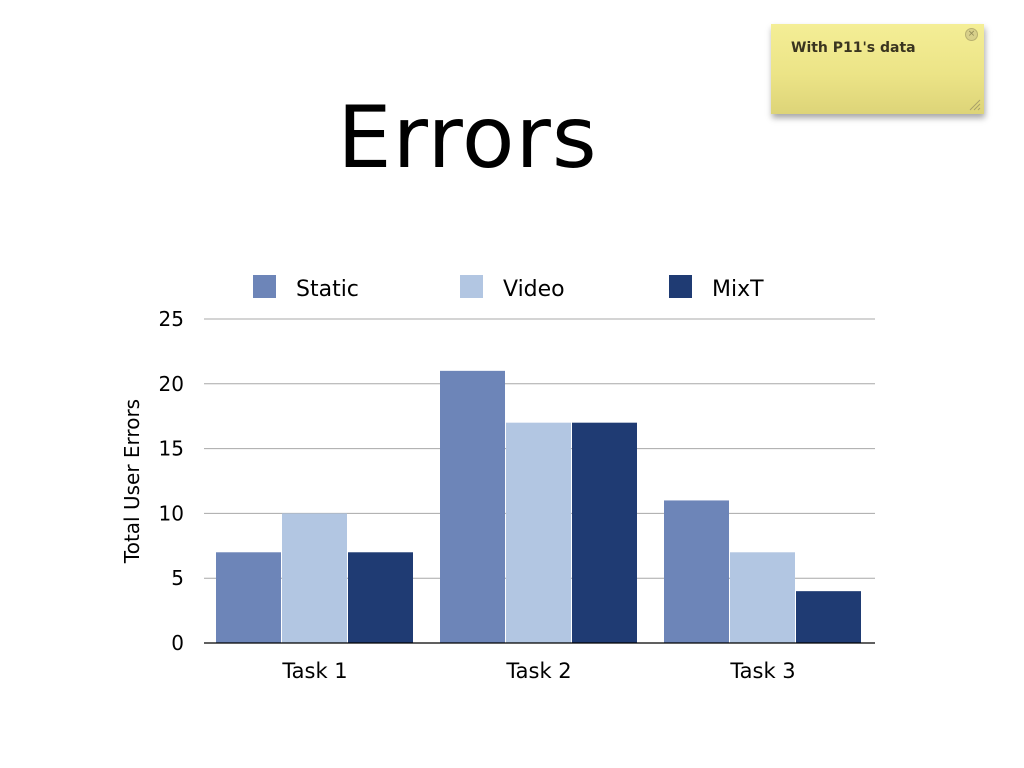 This screenshot has width=1024, height=768. I want to click on y-tick-label: 10, so click(171, 513).